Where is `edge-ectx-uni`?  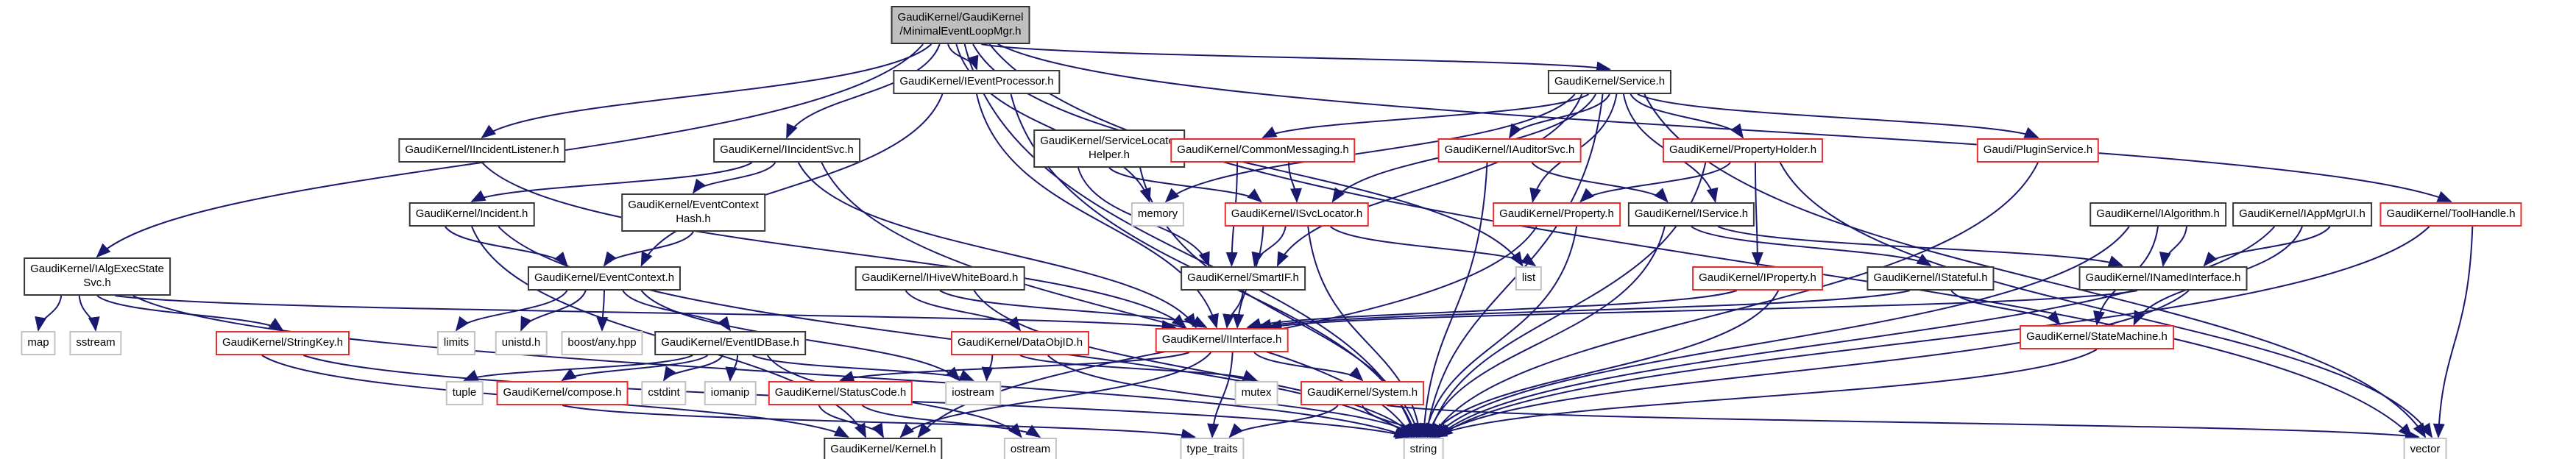 edge-ectx-uni is located at coordinates (553, 311).